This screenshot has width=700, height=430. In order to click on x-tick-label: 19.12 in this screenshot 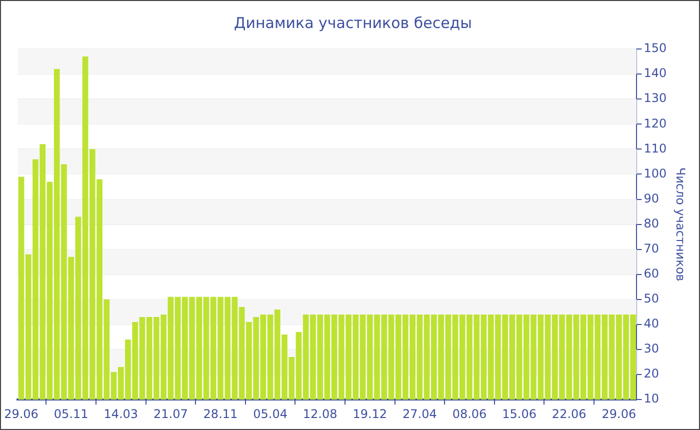, I will do `click(370, 413)`.